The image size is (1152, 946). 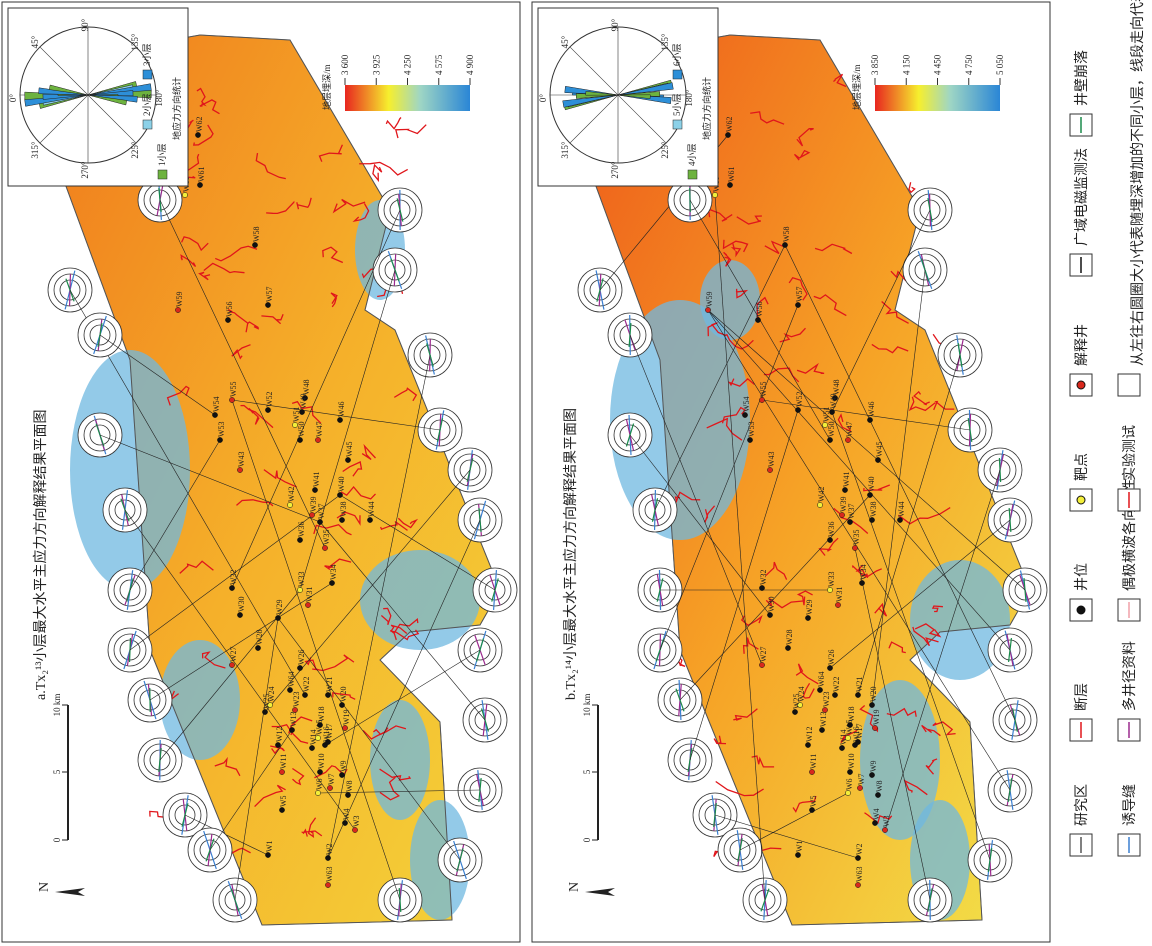 What do you see at coordinates (796, 701) in the screenshot?
I see `well-label: W25` at bounding box center [796, 701].